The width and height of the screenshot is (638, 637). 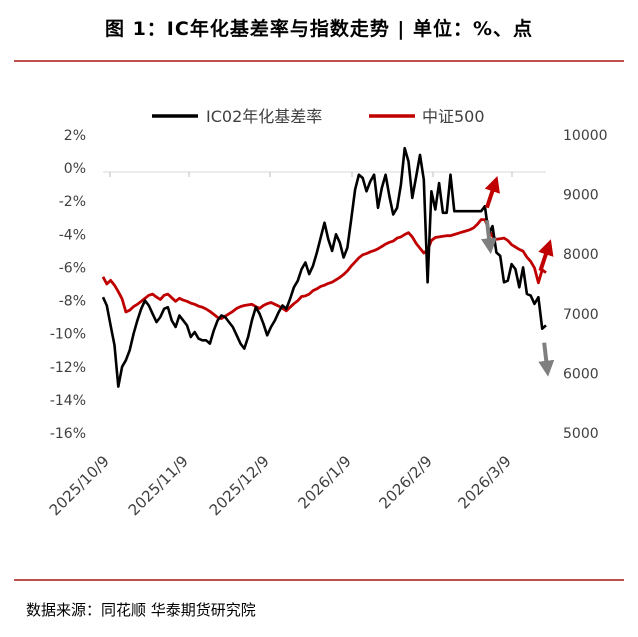 I want to click on legend: IC02年化基差率 中证500, so click(x=318, y=116).